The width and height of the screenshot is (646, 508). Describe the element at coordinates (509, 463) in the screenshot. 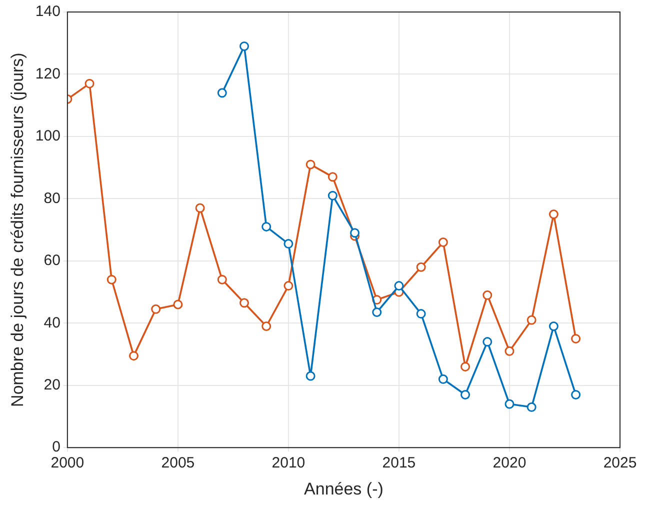

I see `x-tick-label: 2020` at that location.